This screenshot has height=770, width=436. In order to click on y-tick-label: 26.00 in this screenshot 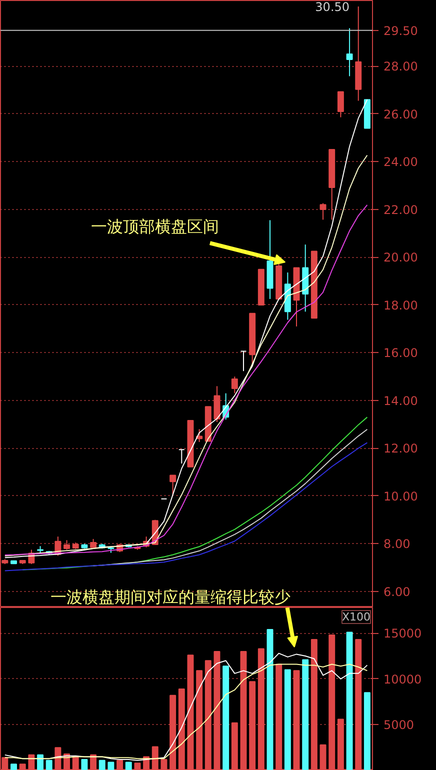, I will do `click(401, 114)`.